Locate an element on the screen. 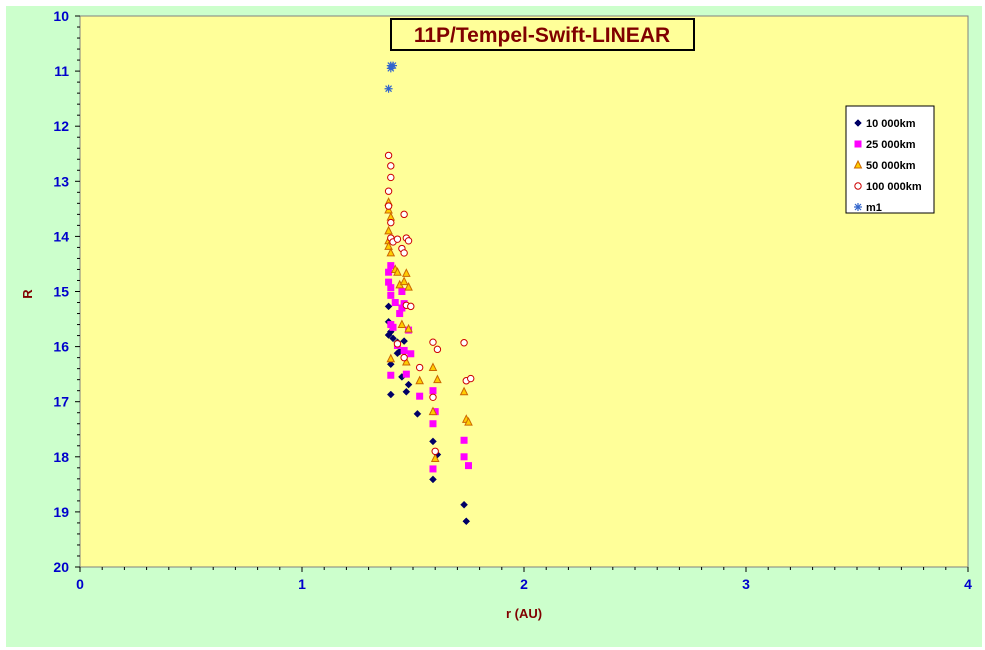  chart-title-border is located at coordinates (542, 34).